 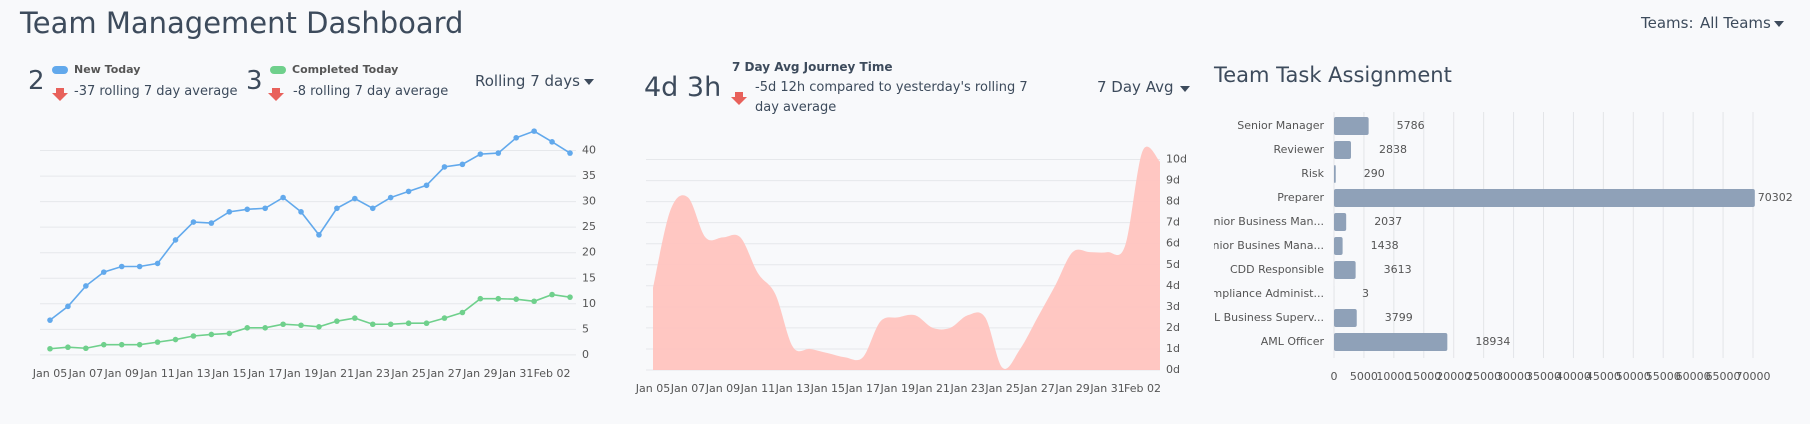 What do you see at coordinates (1374, 173) in the screenshot?
I see `value-label: 290` at bounding box center [1374, 173].